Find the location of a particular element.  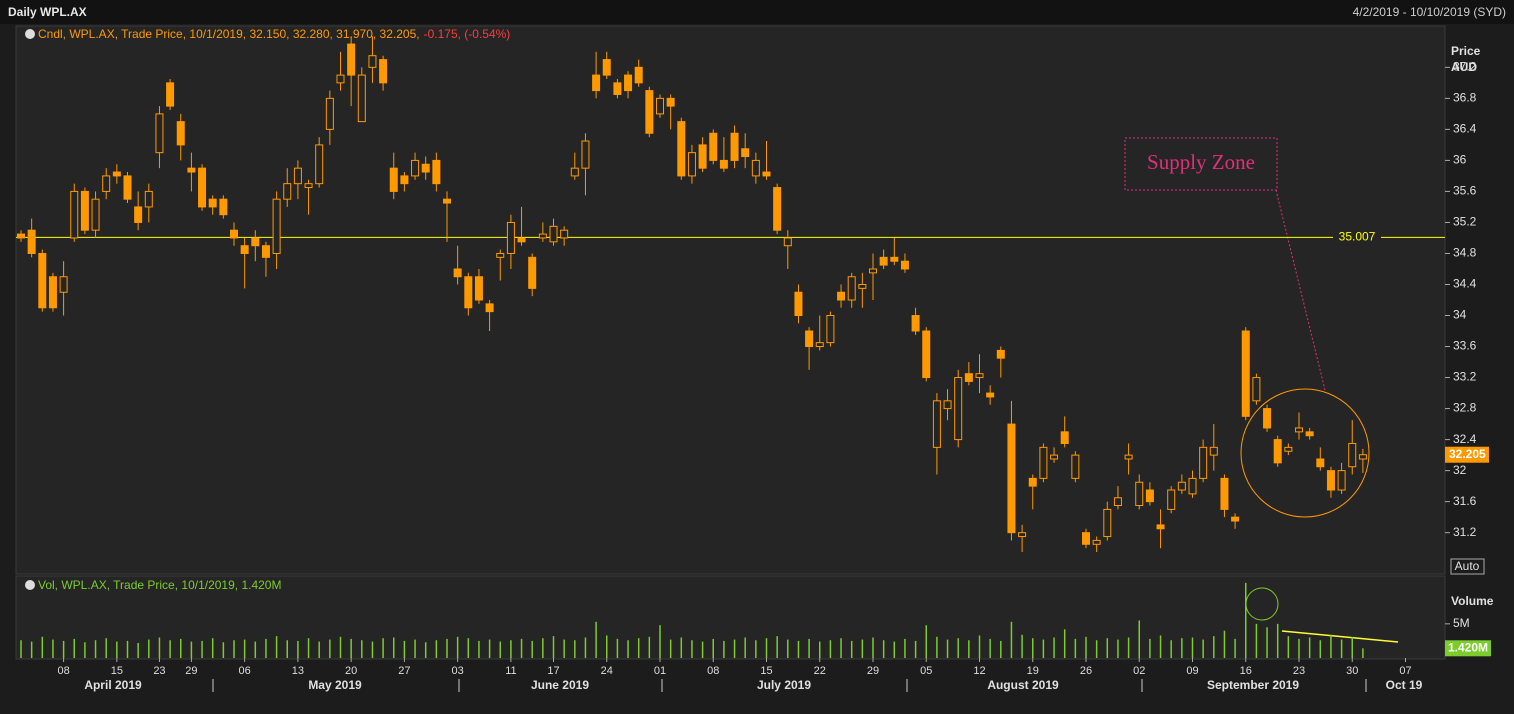

chart-title: Daily WPL.AX is located at coordinates (47, 12).